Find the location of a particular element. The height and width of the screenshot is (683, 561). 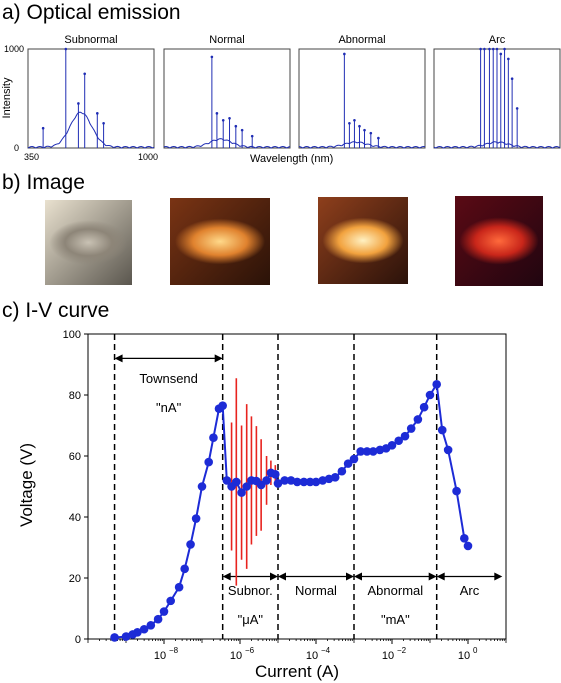

emission-ytick-bottom: 0 is located at coordinates (17, 148).